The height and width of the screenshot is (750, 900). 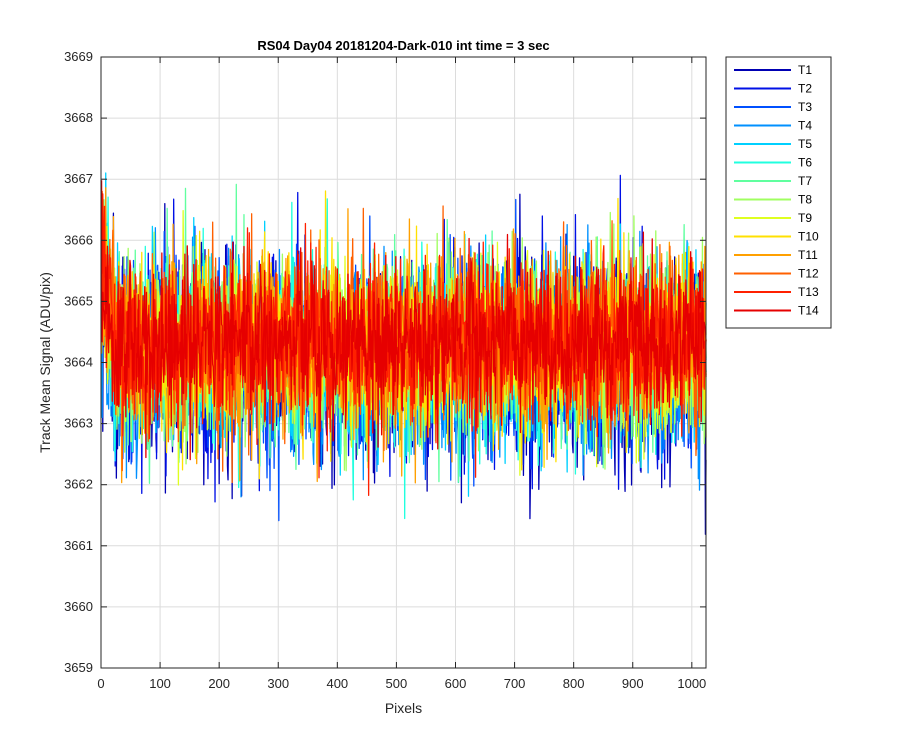 I want to click on y-tick-label: 3662, so click(x=78, y=484).